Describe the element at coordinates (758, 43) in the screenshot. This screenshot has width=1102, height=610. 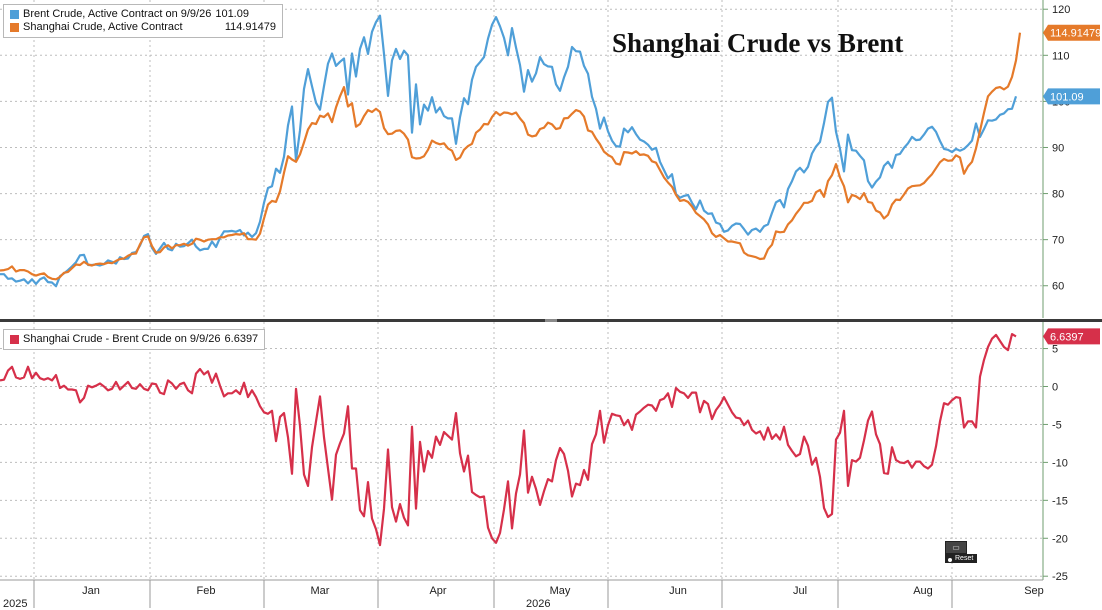
I see `chart-title: Shanghai Crude vs Brent` at that location.